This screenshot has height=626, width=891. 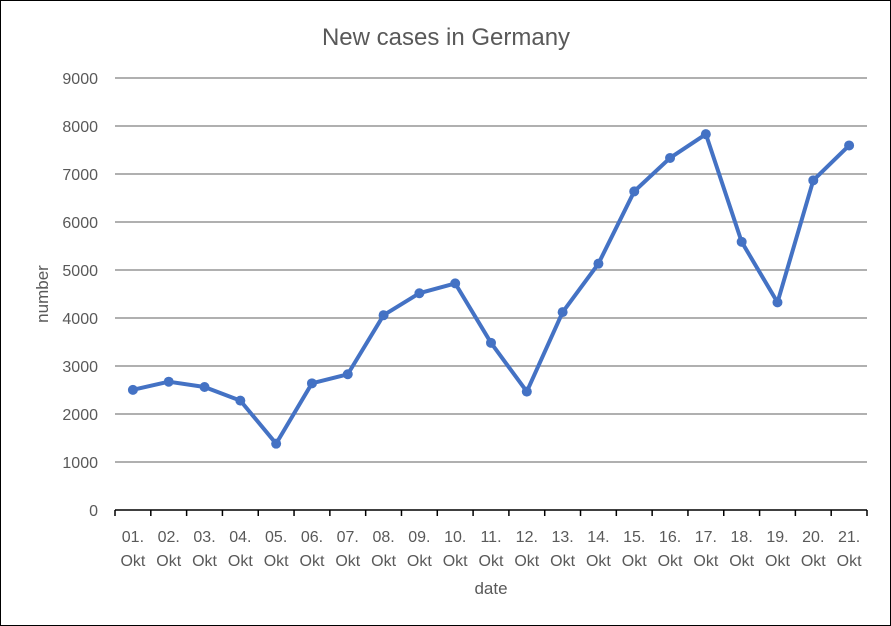 I want to click on x-tick-label: 19., so click(x=777, y=537).